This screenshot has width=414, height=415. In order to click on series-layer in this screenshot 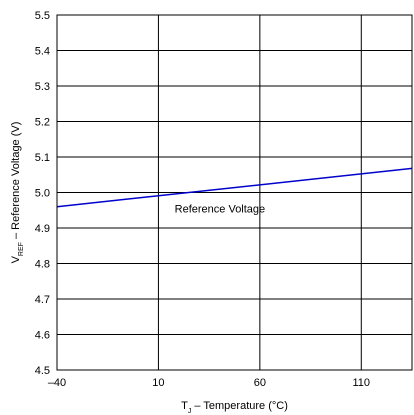, I will do `click(234, 187)`.